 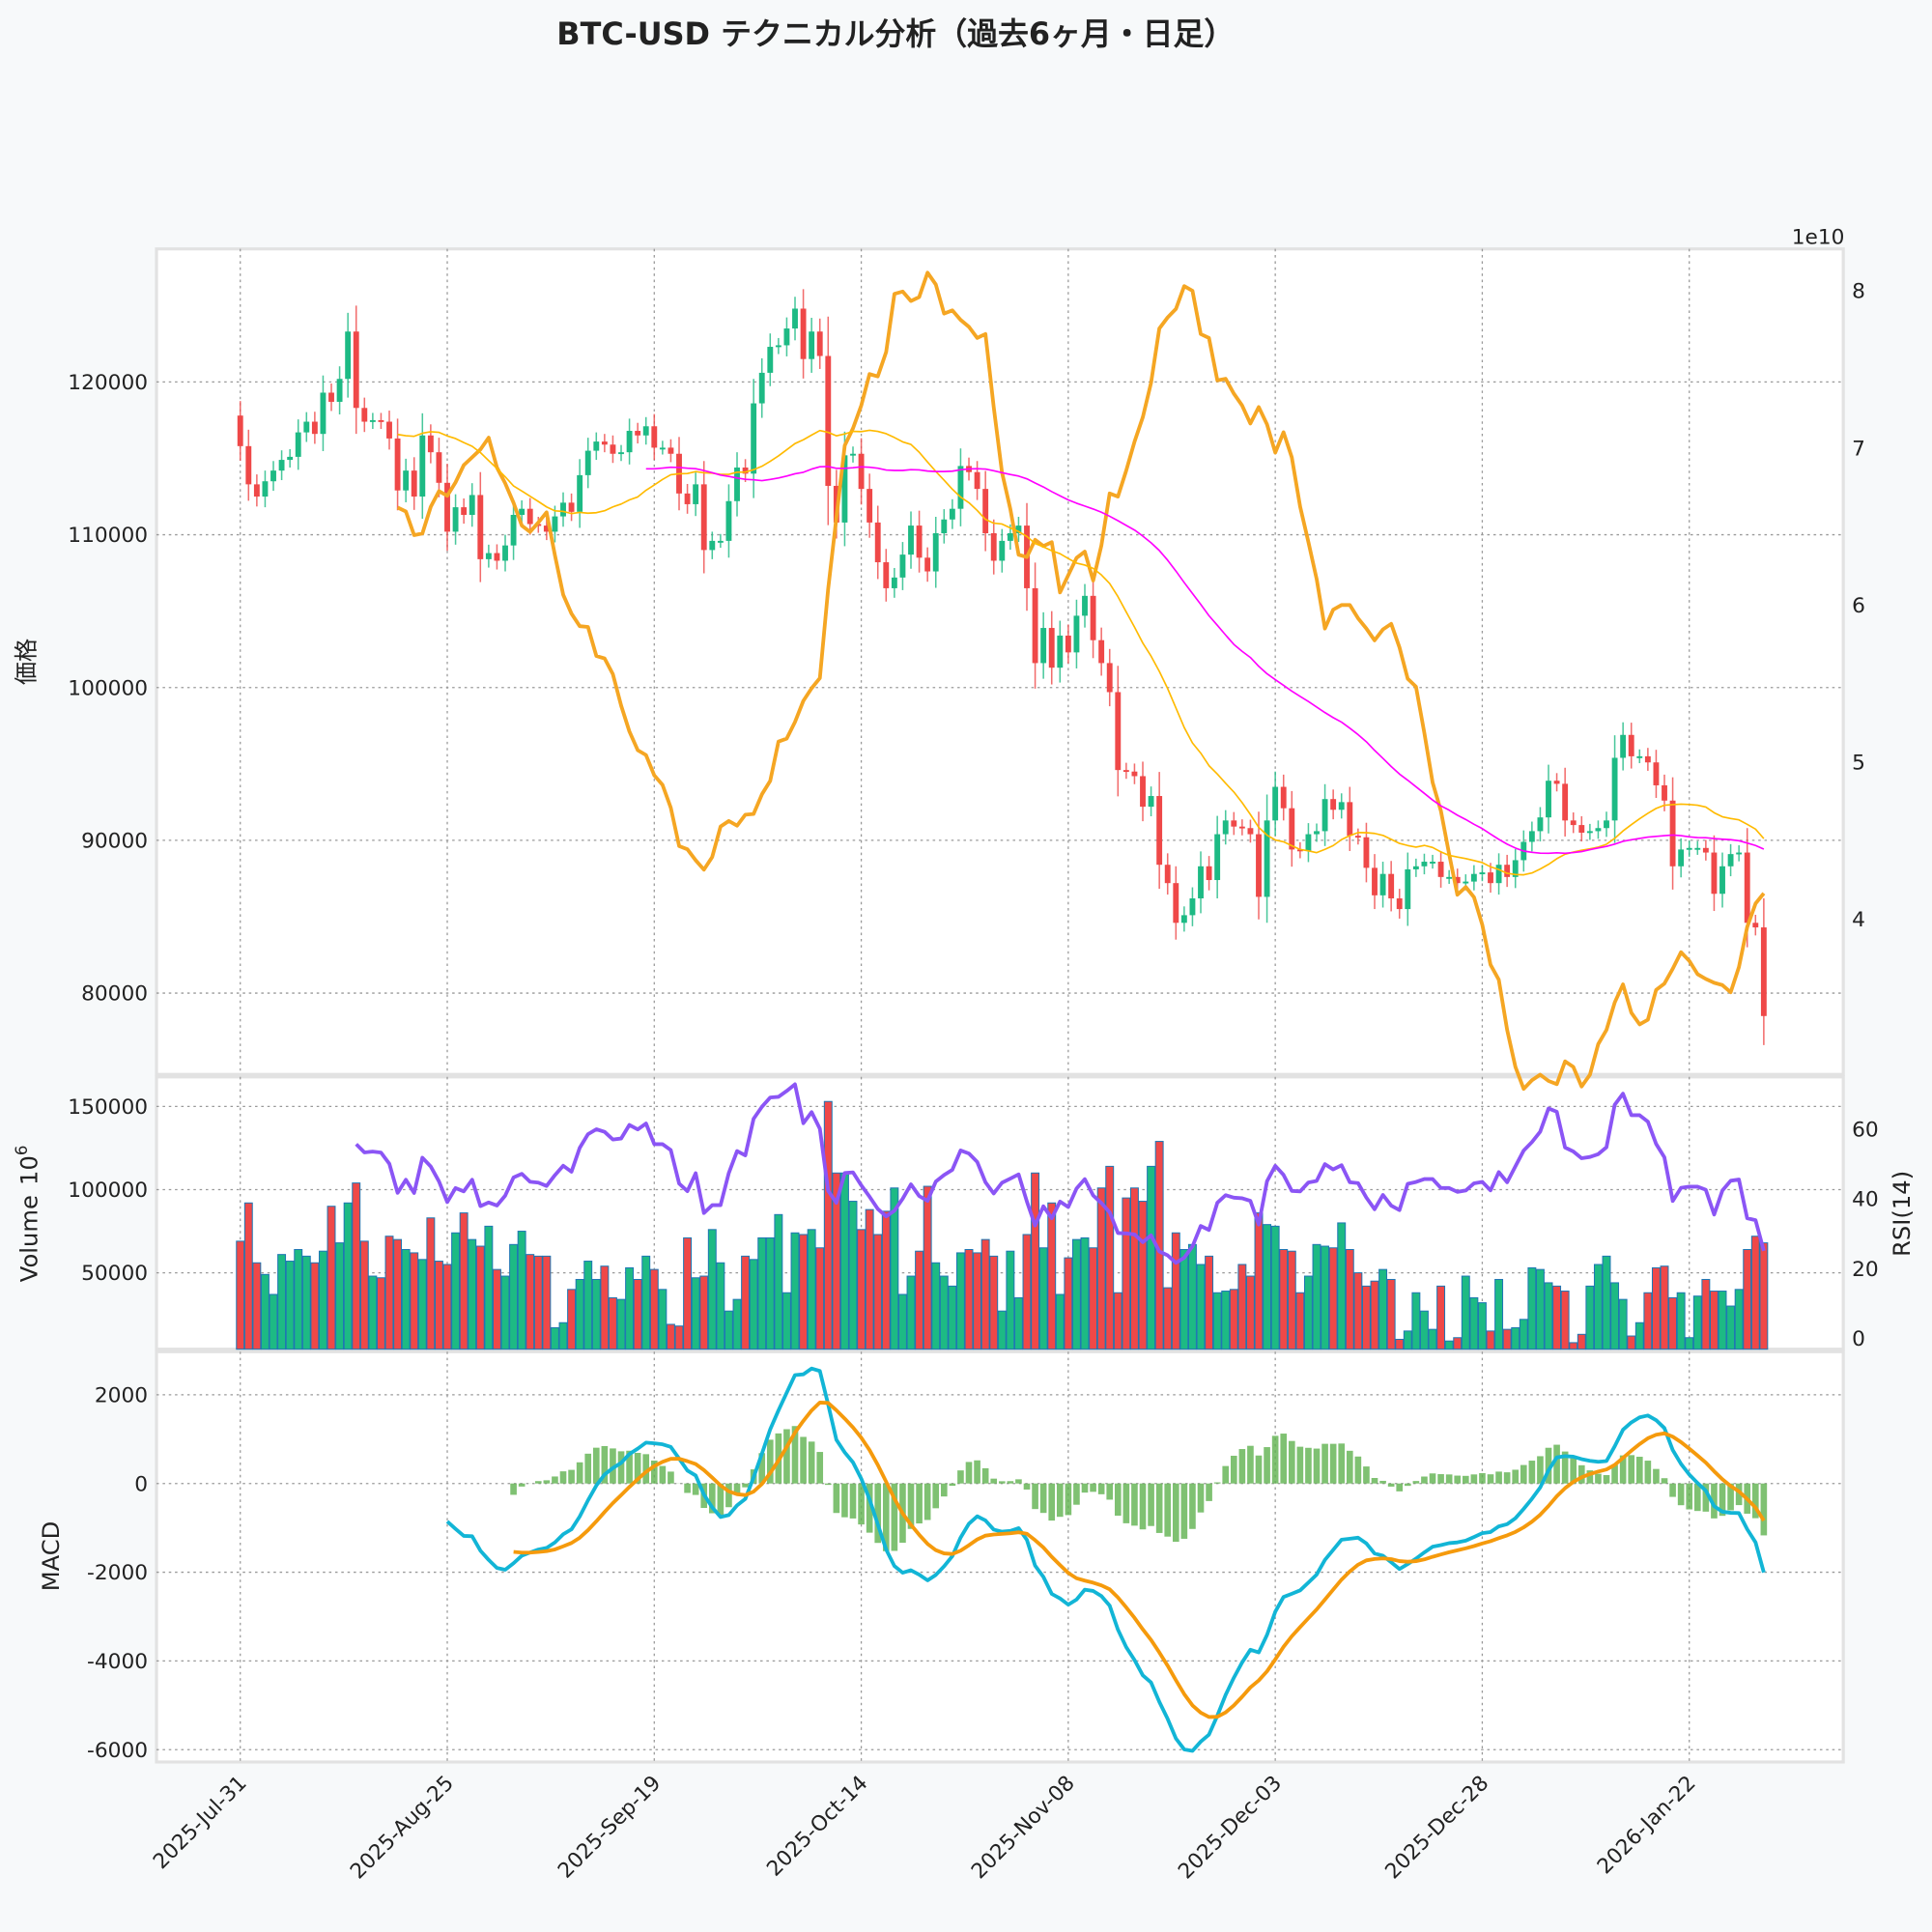 I want to click on macd-line, so click(x=1105, y=1559).